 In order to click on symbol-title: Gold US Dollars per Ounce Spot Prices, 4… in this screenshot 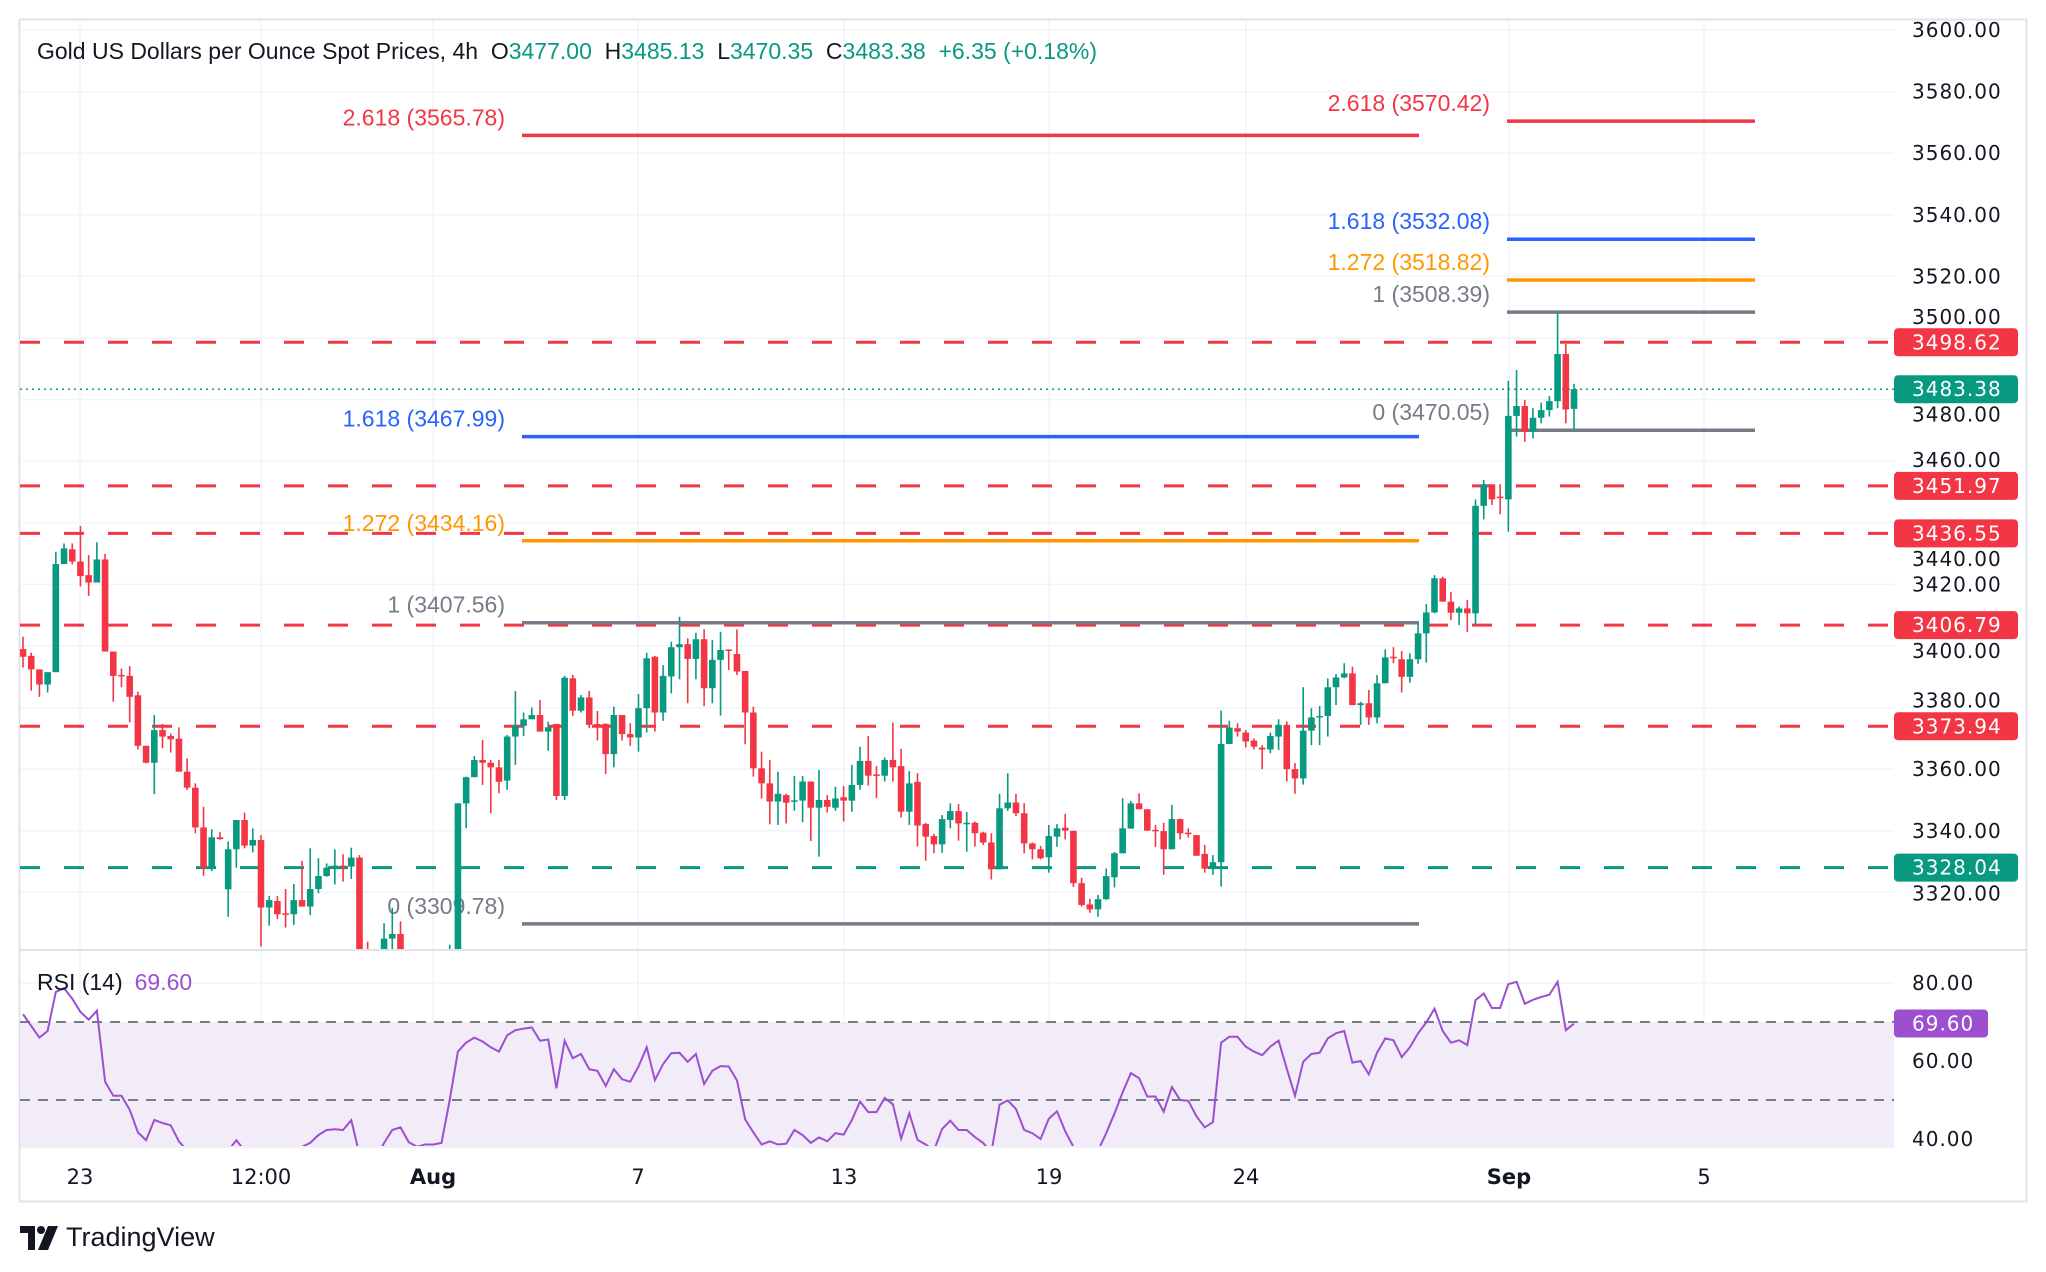, I will do `click(258, 51)`.